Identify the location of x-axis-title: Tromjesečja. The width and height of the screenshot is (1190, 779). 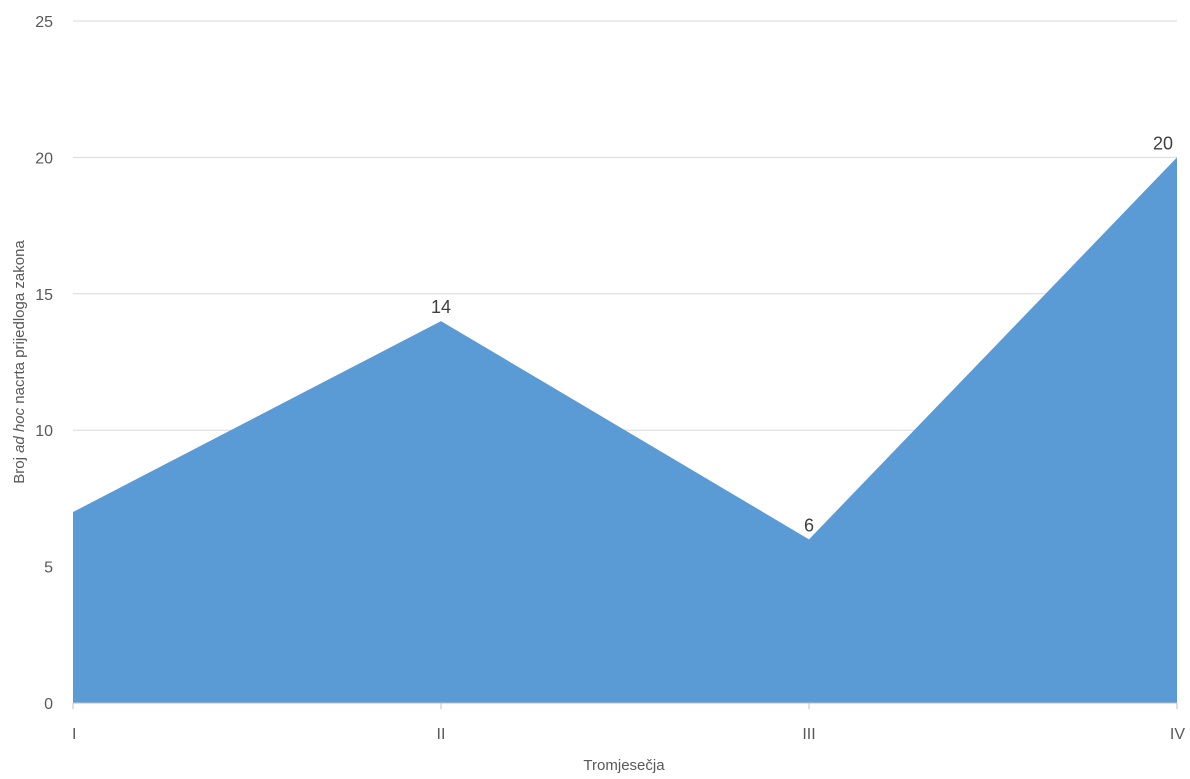
(624, 765).